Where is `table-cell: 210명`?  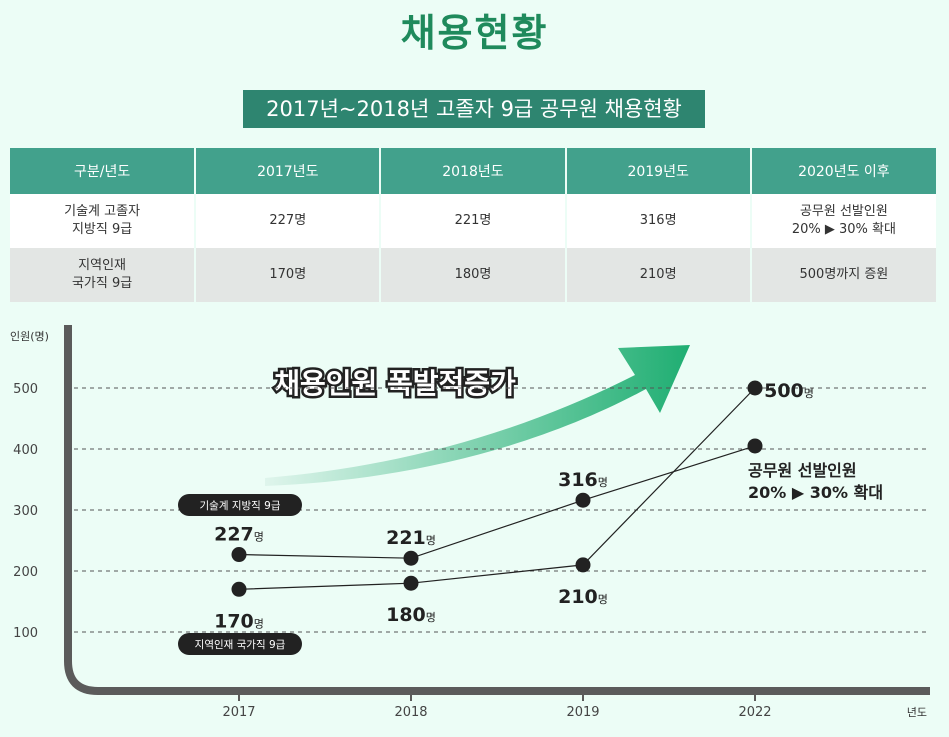
table-cell: 210명 is located at coordinates (658, 275).